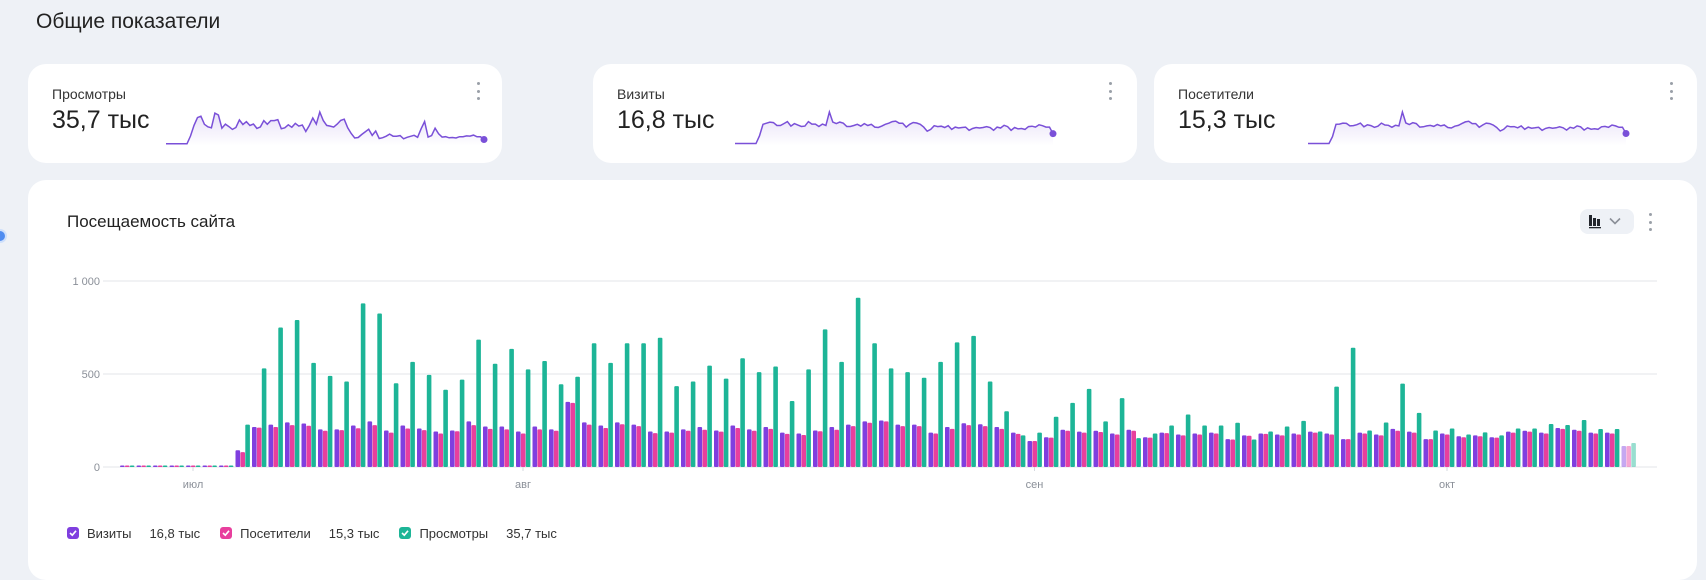  I want to click on checkbox-checked-icon, so click(226, 533).